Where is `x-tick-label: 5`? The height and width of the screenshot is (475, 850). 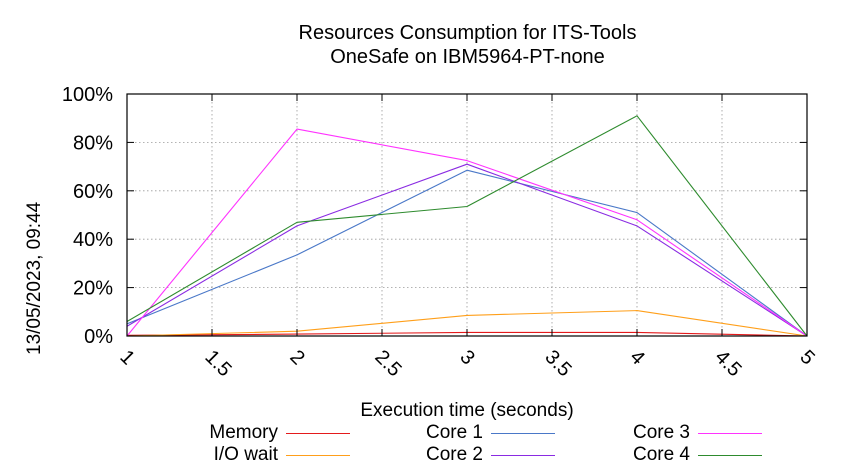 x-tick-label: 5 is located at coordinates (806, 357).